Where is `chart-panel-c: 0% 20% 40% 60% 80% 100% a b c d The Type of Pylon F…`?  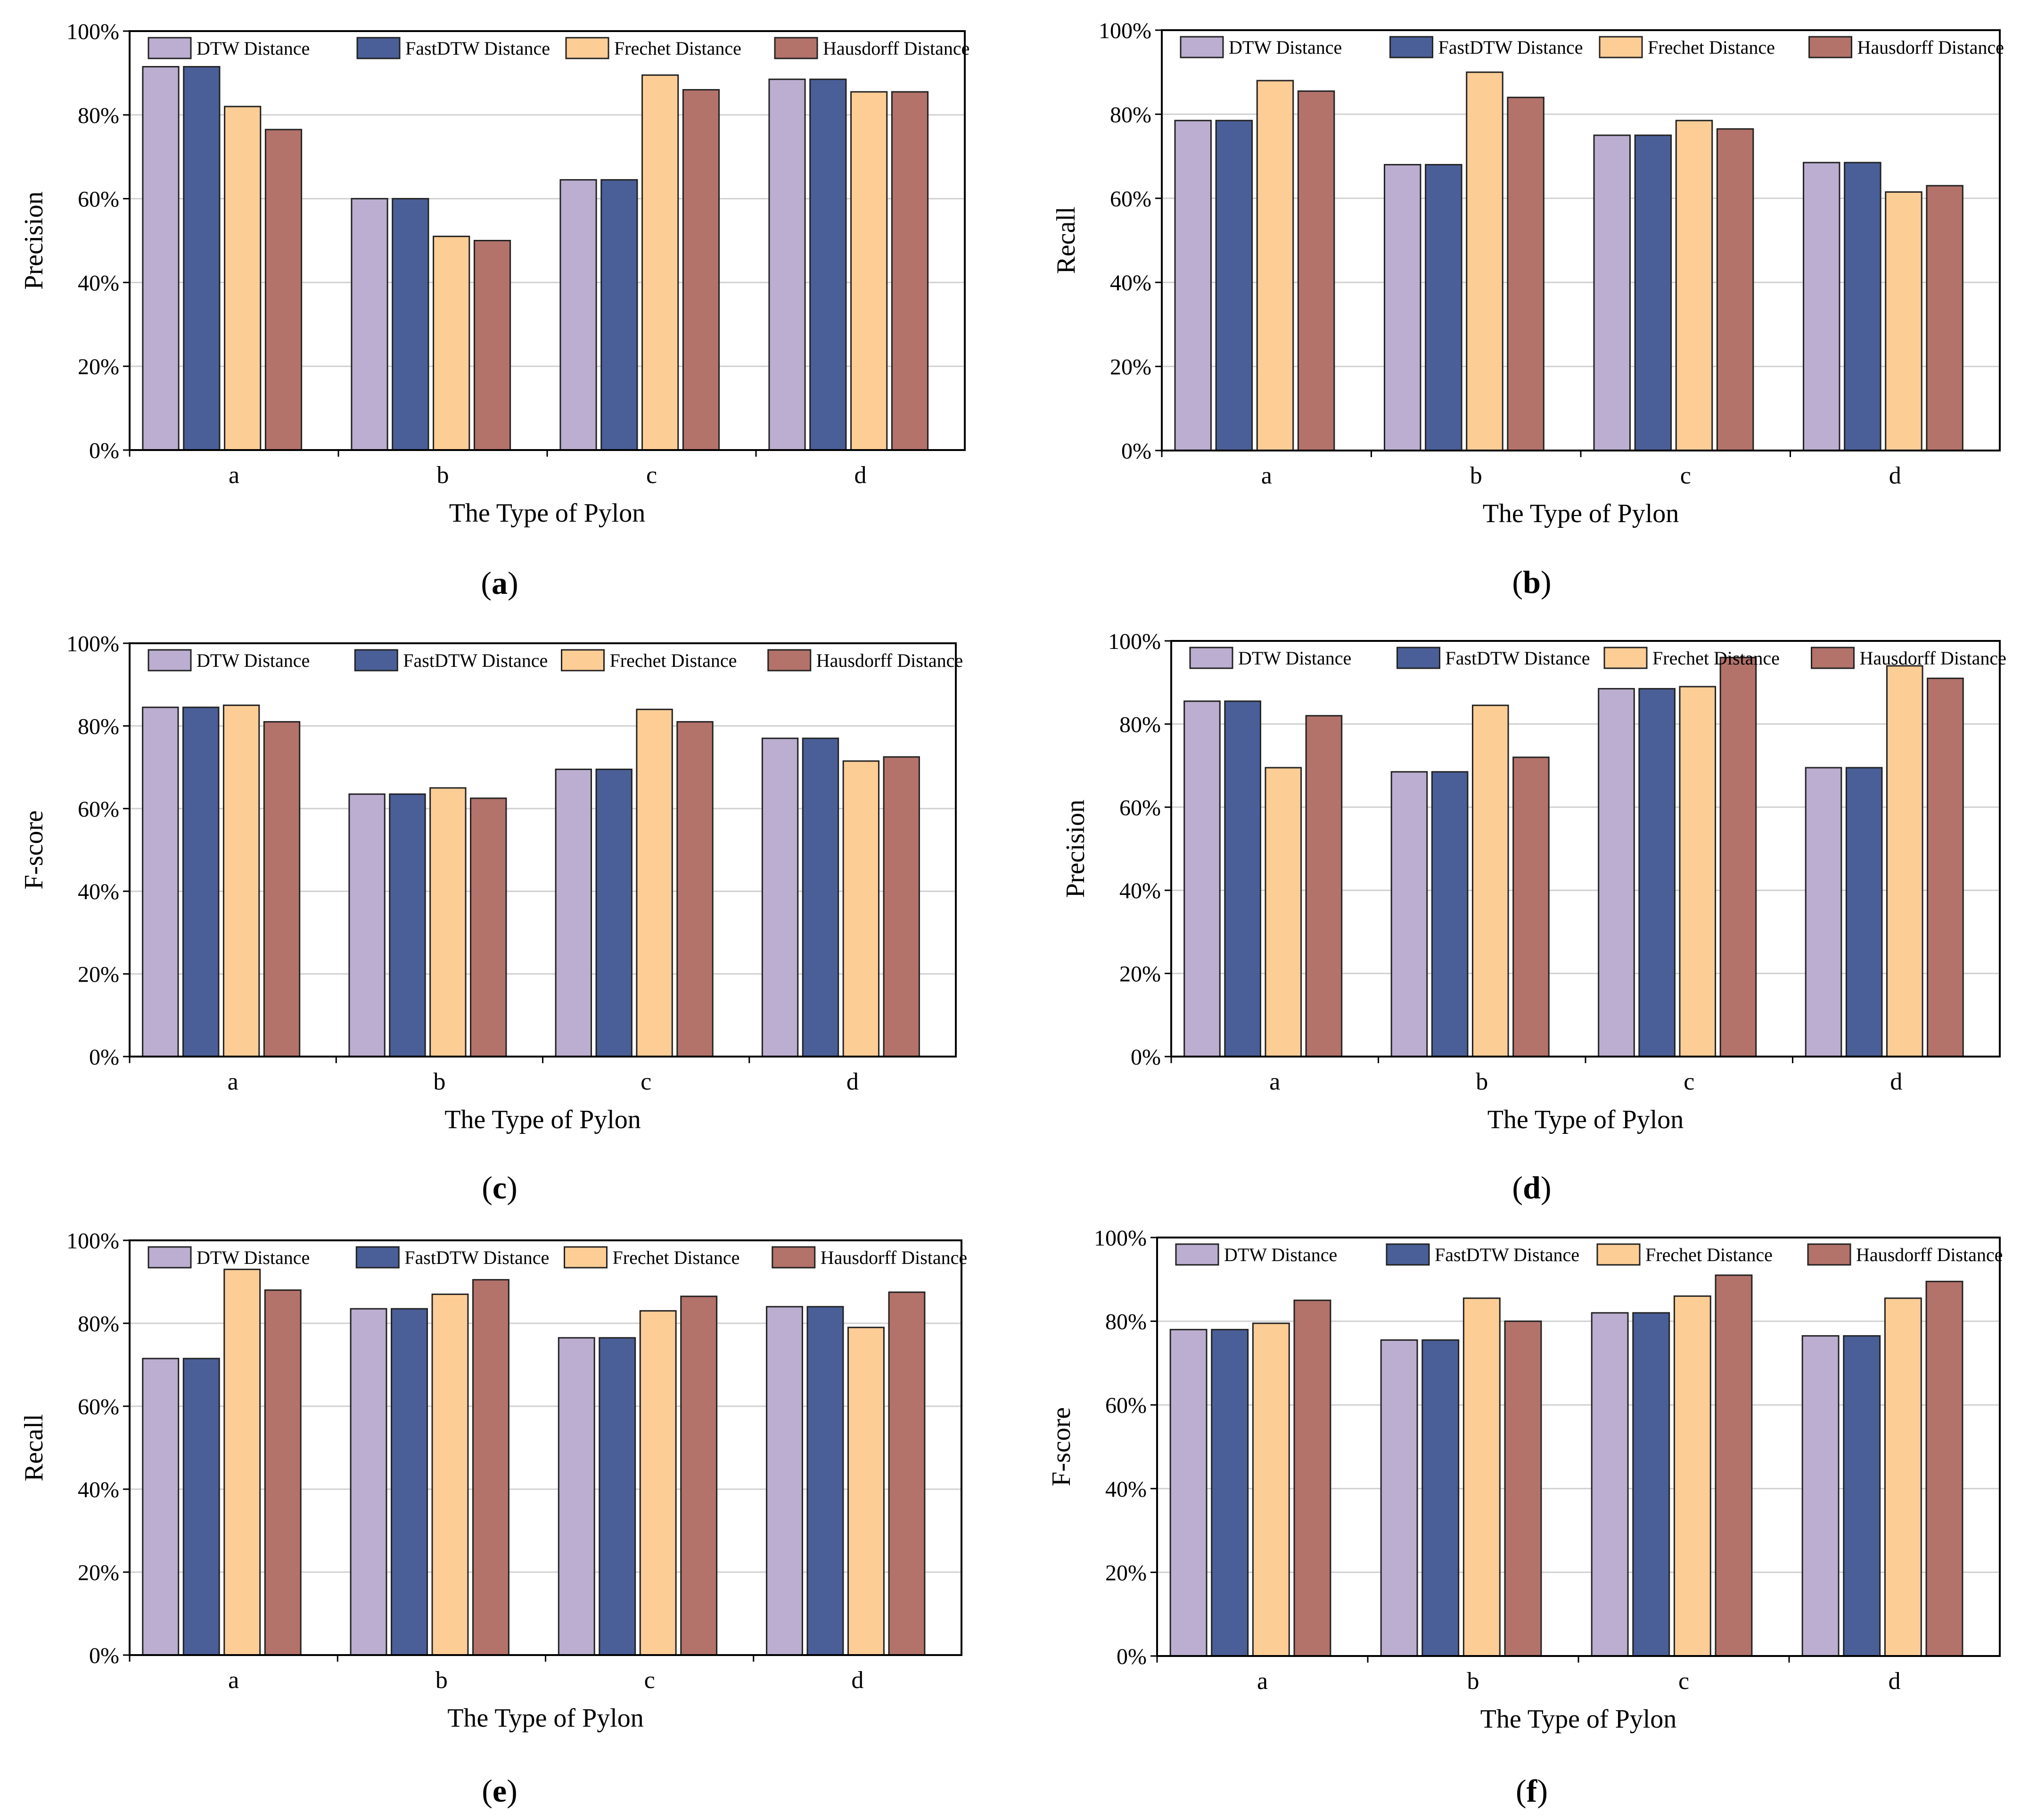 chart-panel-c: 0% 20% 40% 60% 80% 100% a b c d The Type of Pylon F… is located at coordinates (491, 918).